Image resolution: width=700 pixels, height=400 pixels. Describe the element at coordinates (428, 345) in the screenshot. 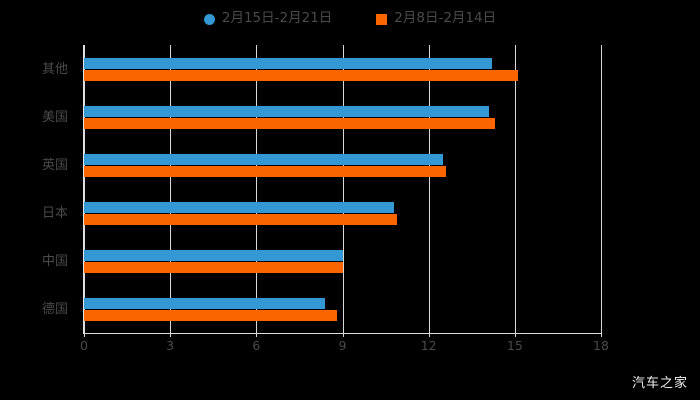

I see `x-axis-tick-label: 12` at that location.